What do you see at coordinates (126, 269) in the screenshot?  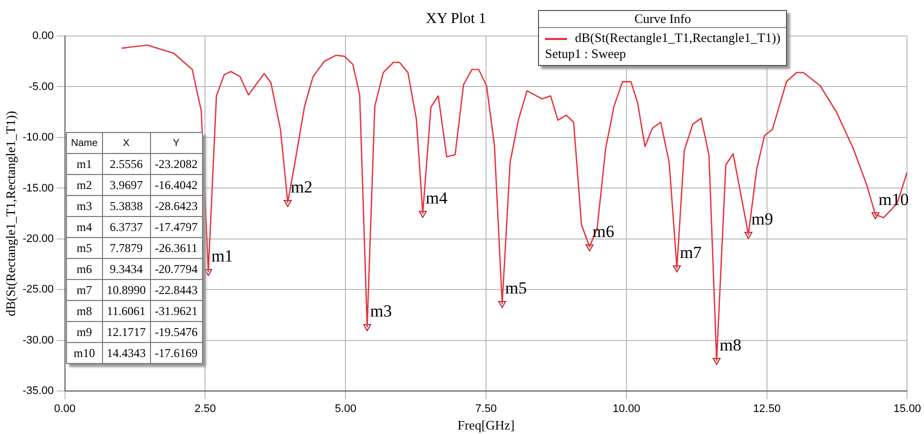 I see `annotation: 9.3434` at bounding box center [126, 269].